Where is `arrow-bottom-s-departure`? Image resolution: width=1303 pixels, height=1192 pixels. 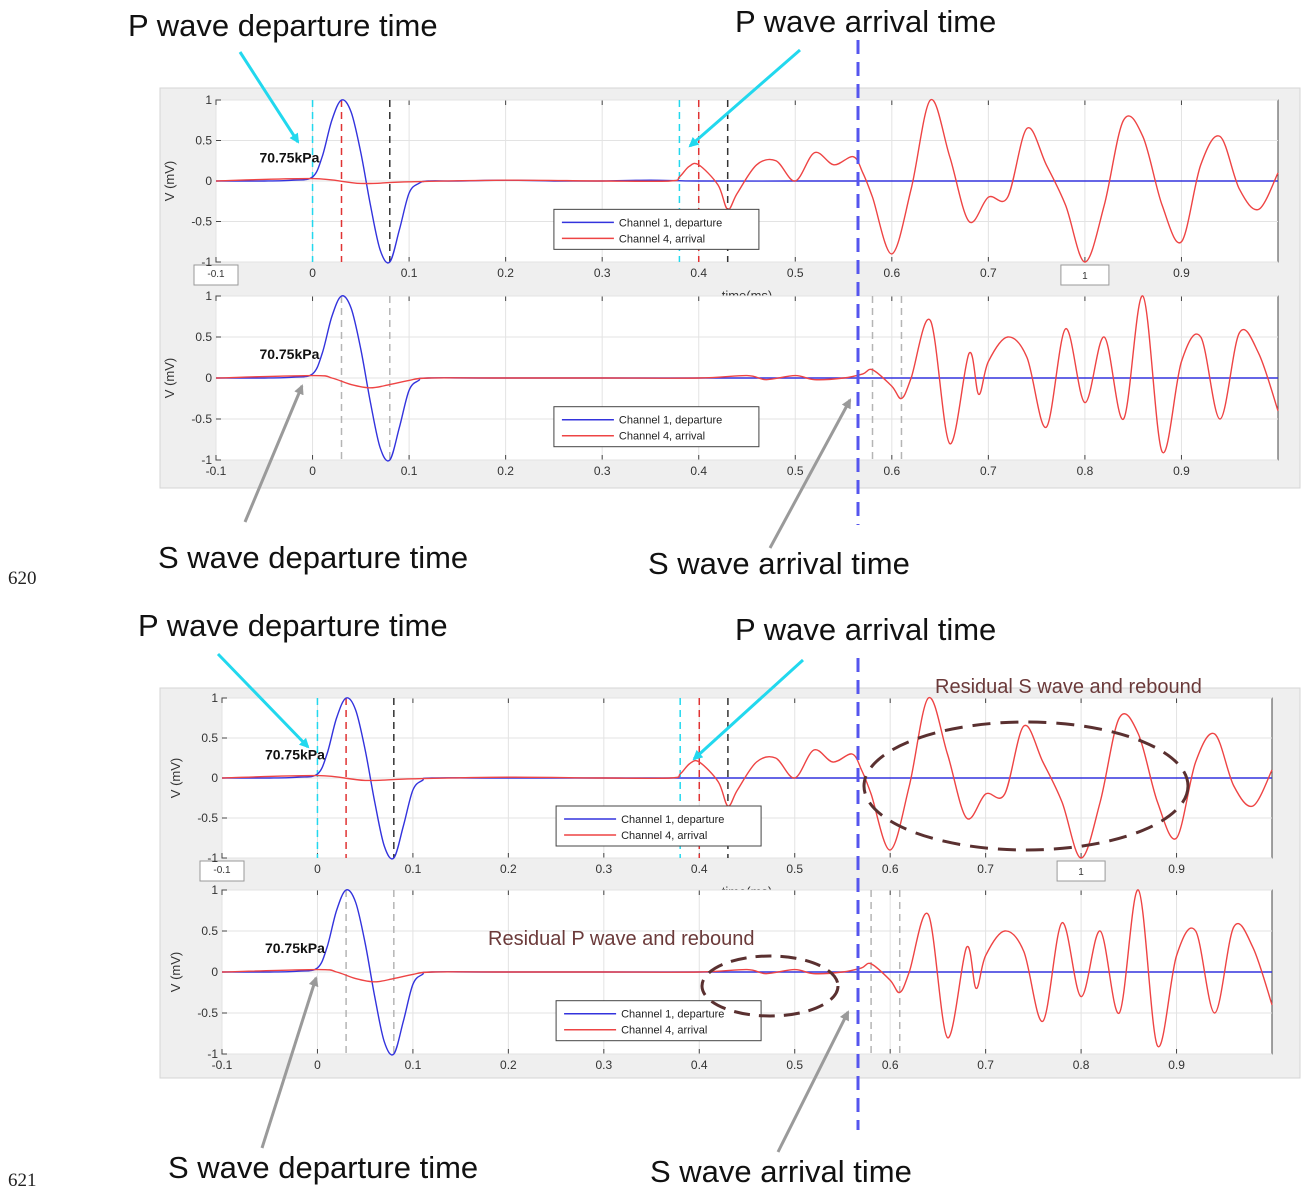 arrow-bottom-s-departure is located at coordinates (289, 1062).